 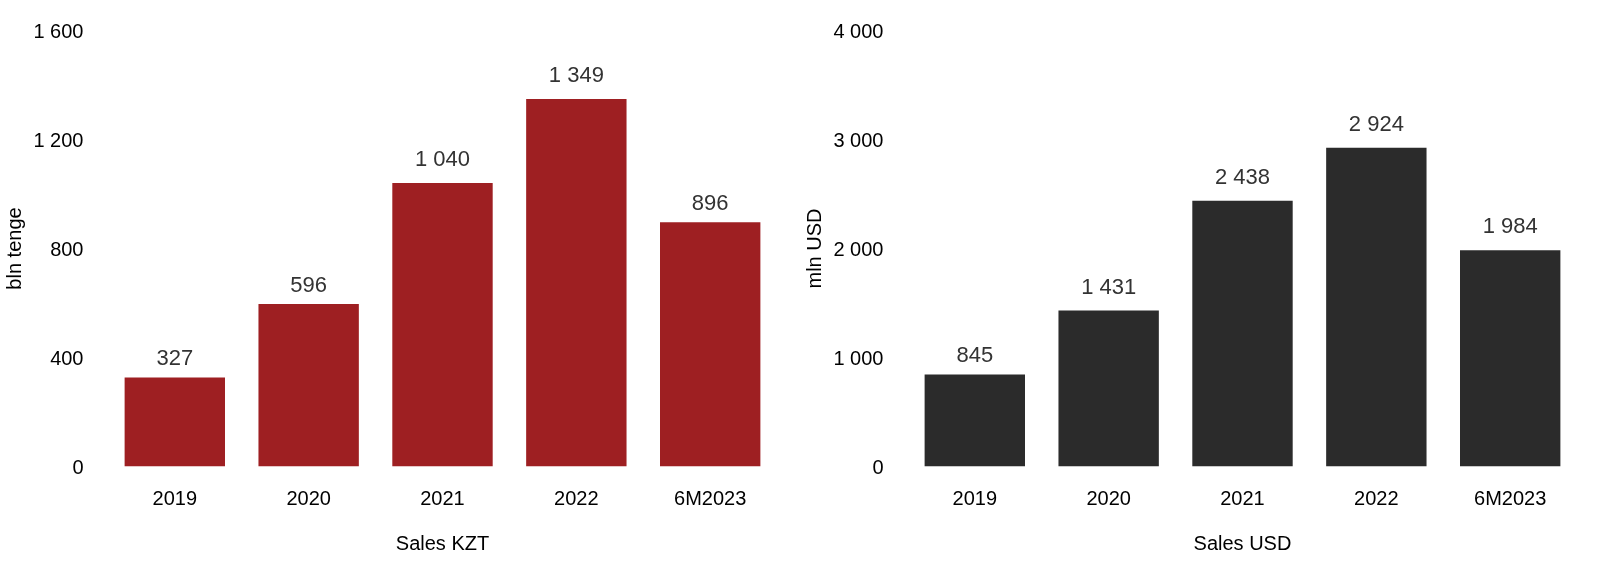 What do you see at coordinates (67, 357) in the screenshot?
I see `y-tick-label: 400` at bounding box center [67, 357].